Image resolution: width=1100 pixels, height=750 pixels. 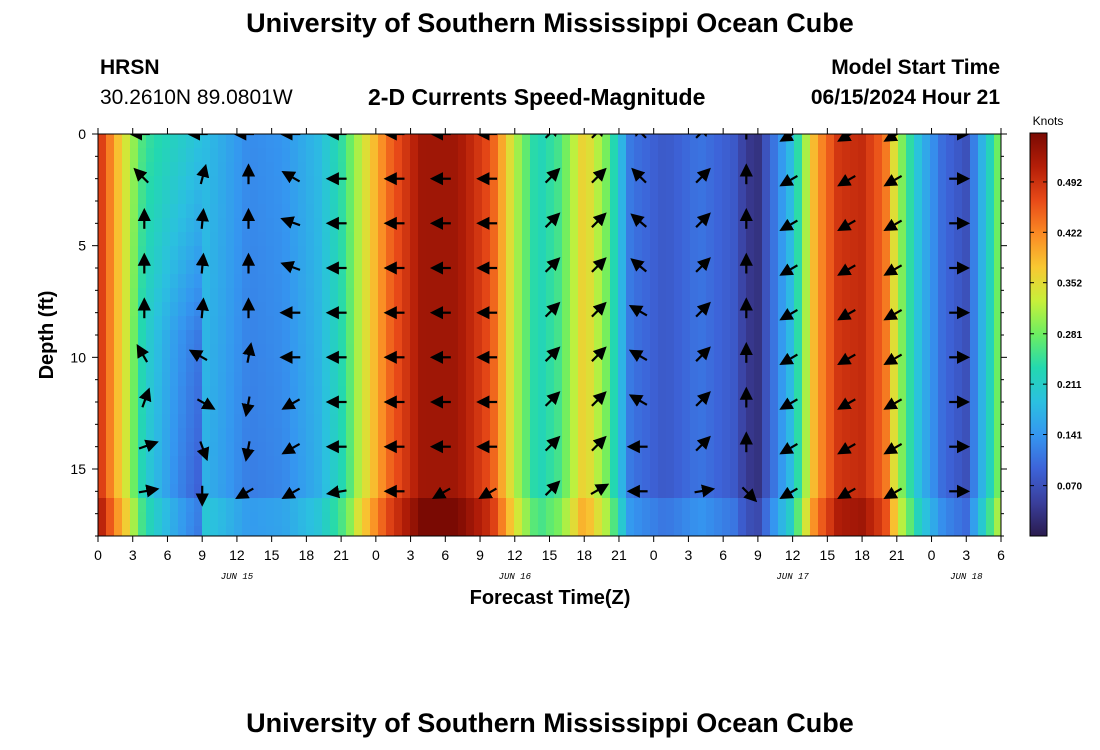 I want to click on date-label: JUN 18, so click(x=966, y=577).